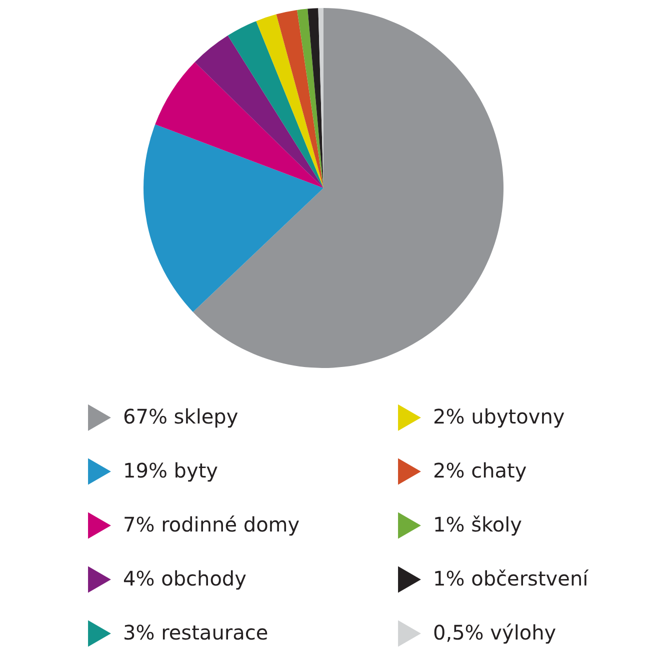 Image resolution: width=647 pixels, height=653 pixels. I want to click on legend-label: 67% sklepy, so click(180, 416).